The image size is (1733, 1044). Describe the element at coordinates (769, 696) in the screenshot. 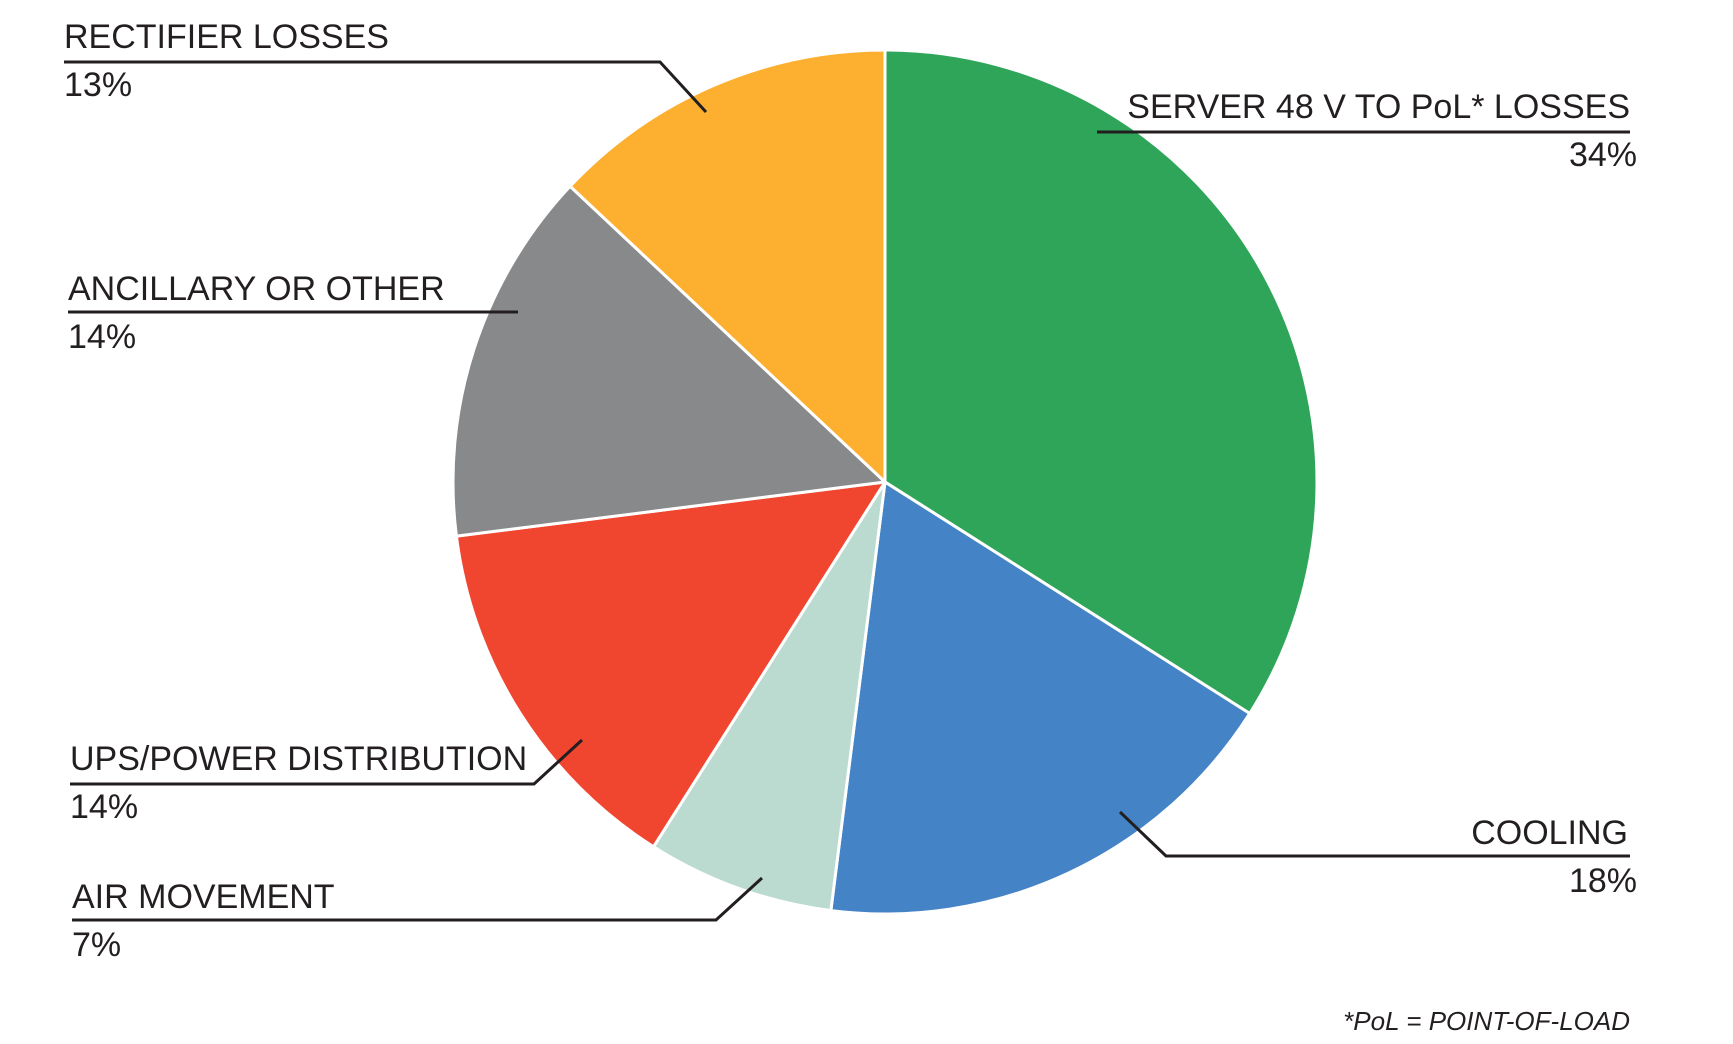

I see `pie-slice-air-movement` at that location.